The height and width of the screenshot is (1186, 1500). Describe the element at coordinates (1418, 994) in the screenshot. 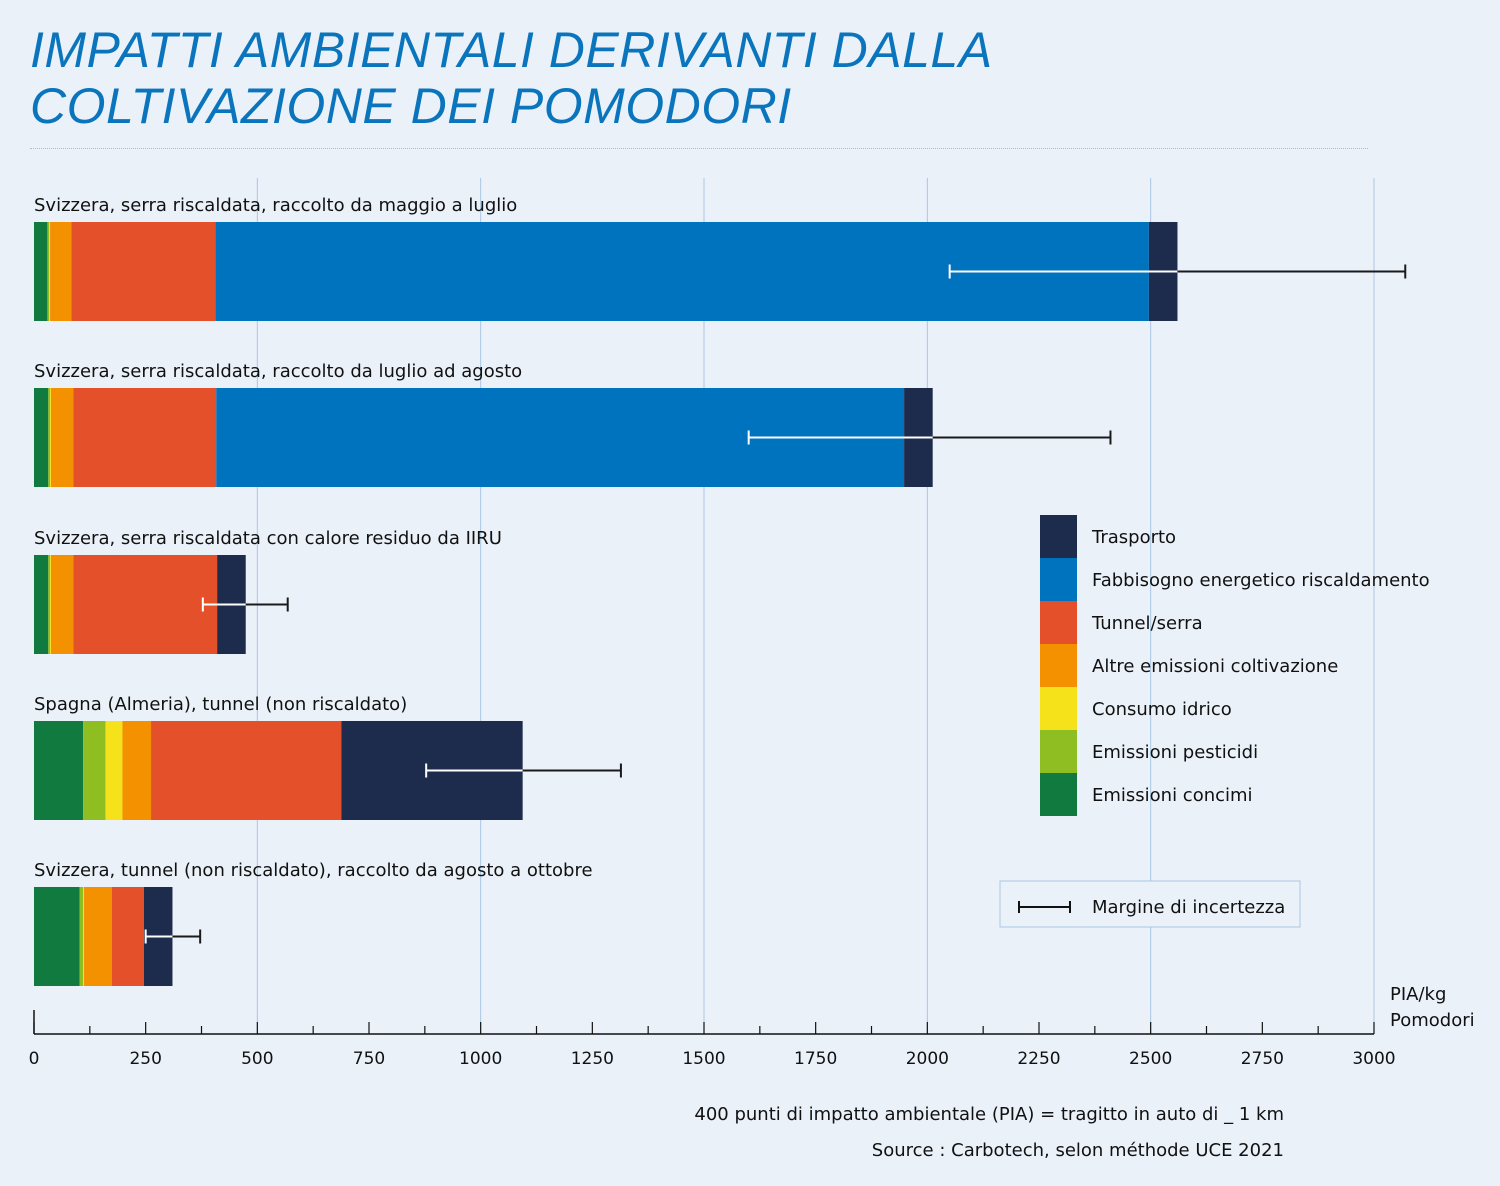

I see `x-axis-unit-line-1: PIA/kg` at that location.